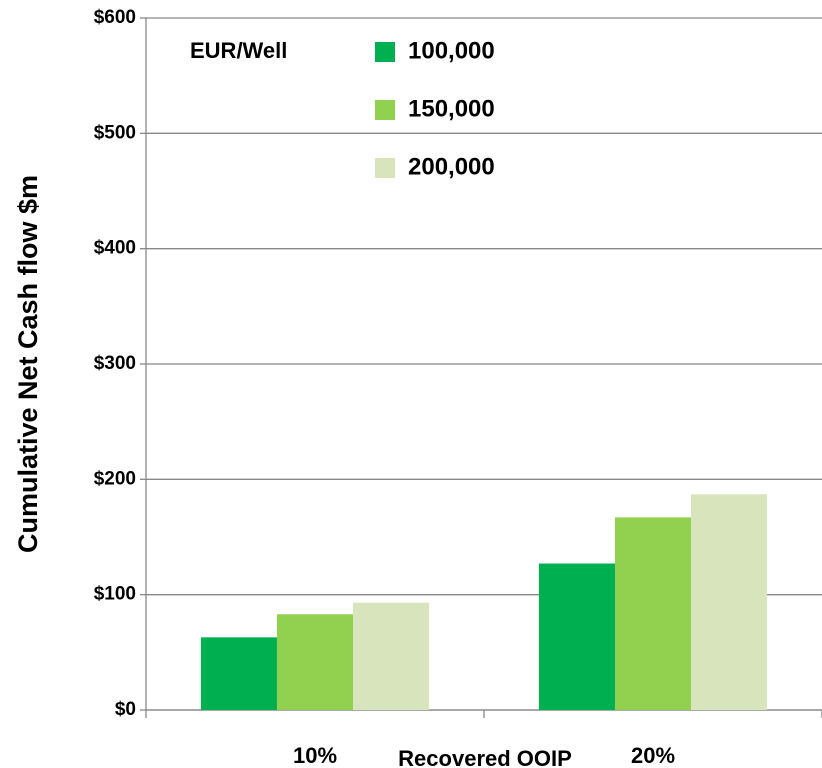  What do you see at coordinates (115, 248) in the screenshot?
I see `y-tick-label: $400` at bounding box center [115, 248].